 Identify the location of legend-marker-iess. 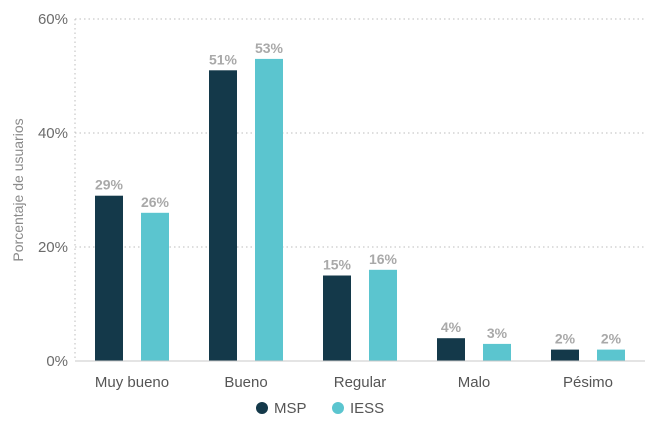
(338, 408).